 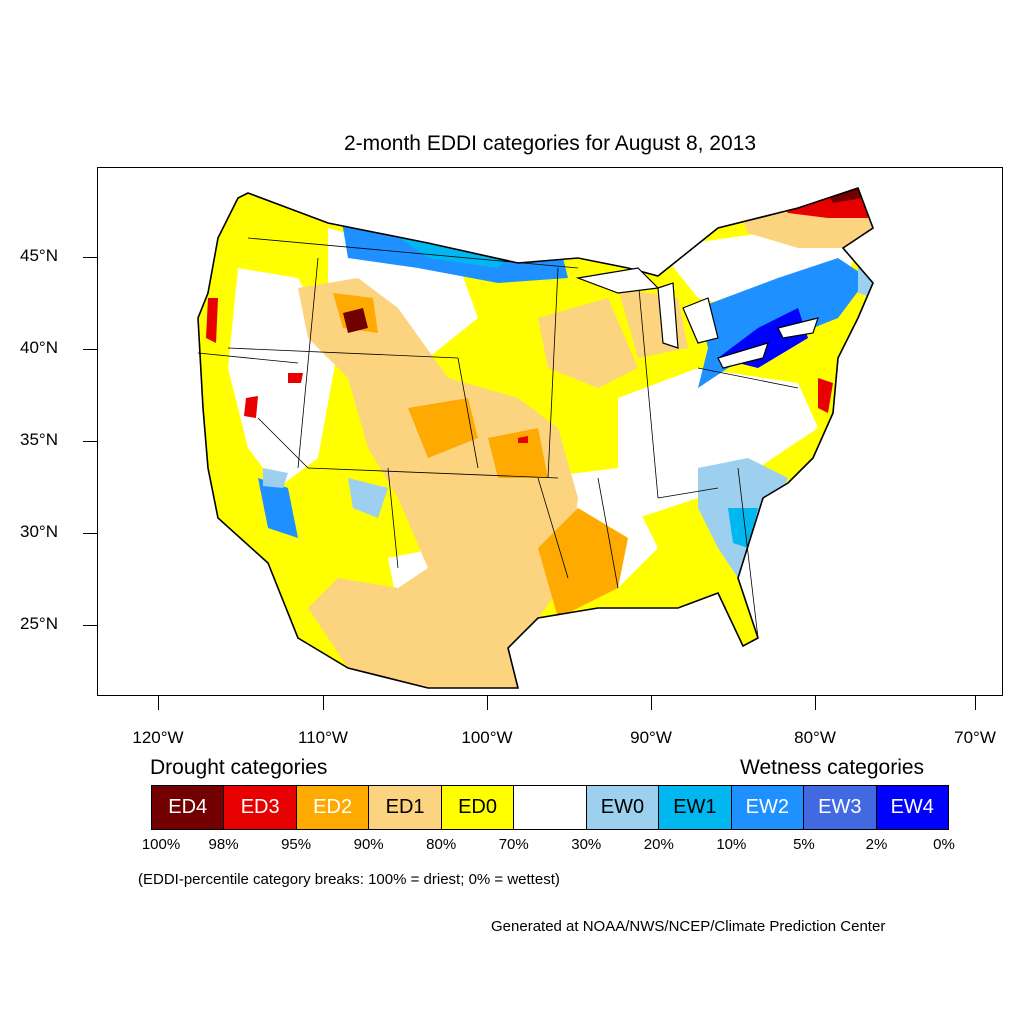 I want to click on lon-label-90: 90°W, so click(x=651, y=737).